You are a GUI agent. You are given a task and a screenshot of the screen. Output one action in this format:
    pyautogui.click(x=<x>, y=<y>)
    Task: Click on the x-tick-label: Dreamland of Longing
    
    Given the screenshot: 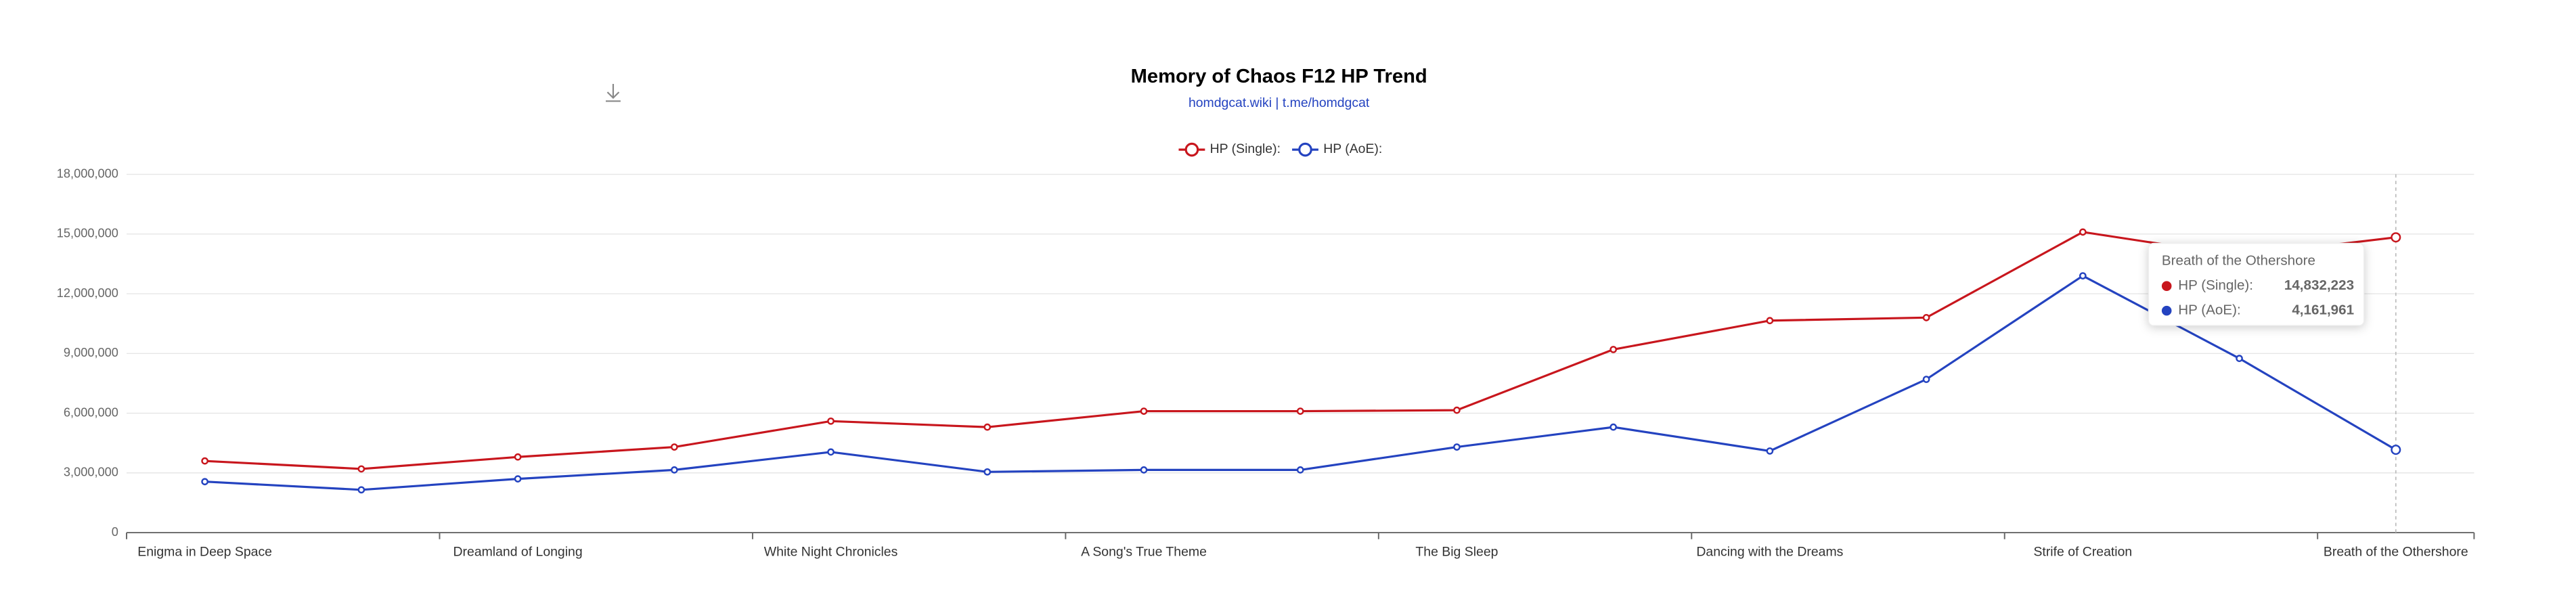 What is the action you would take?
    pyautogui.click(x=518, y=551)
    